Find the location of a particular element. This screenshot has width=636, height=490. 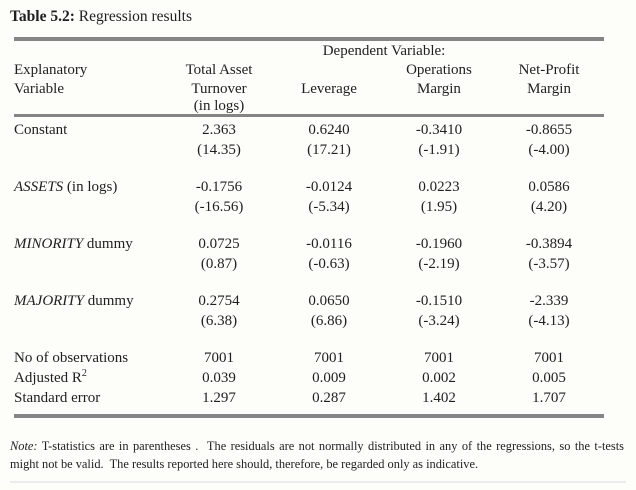

stat-label-adjusted-r2: Adjusted R2 is located at coordinates (50, 377).